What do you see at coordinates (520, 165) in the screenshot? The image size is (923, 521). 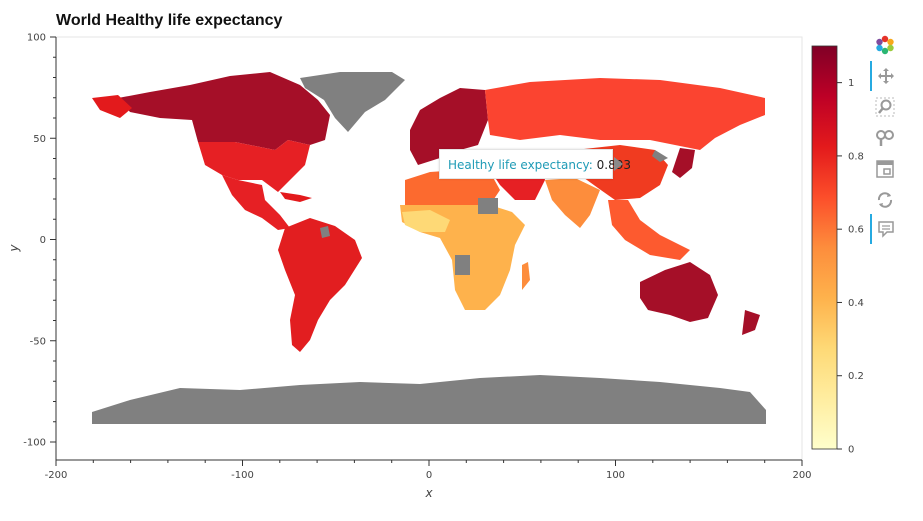 I see `tooltip-label: Healthy life expectancy:` at bounding box center [520, 165].